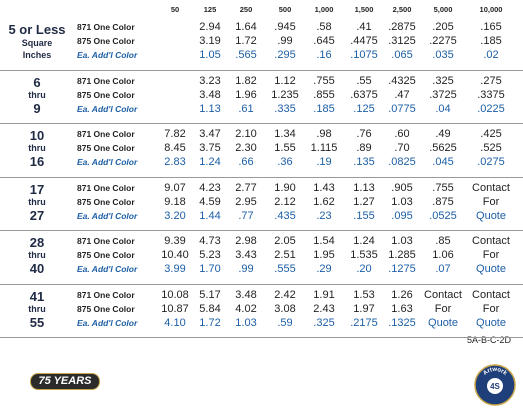  Describe the element at coordinates (402, 80) in the screenshot. I see `price-cell: .4325` at that location.